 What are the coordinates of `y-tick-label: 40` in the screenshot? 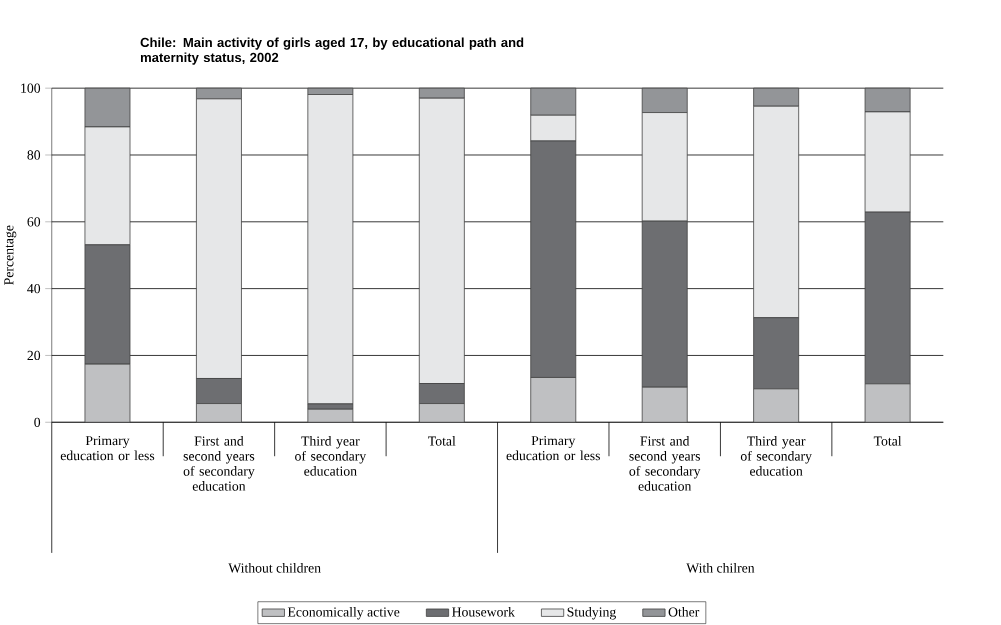 It's located at (34, 288).